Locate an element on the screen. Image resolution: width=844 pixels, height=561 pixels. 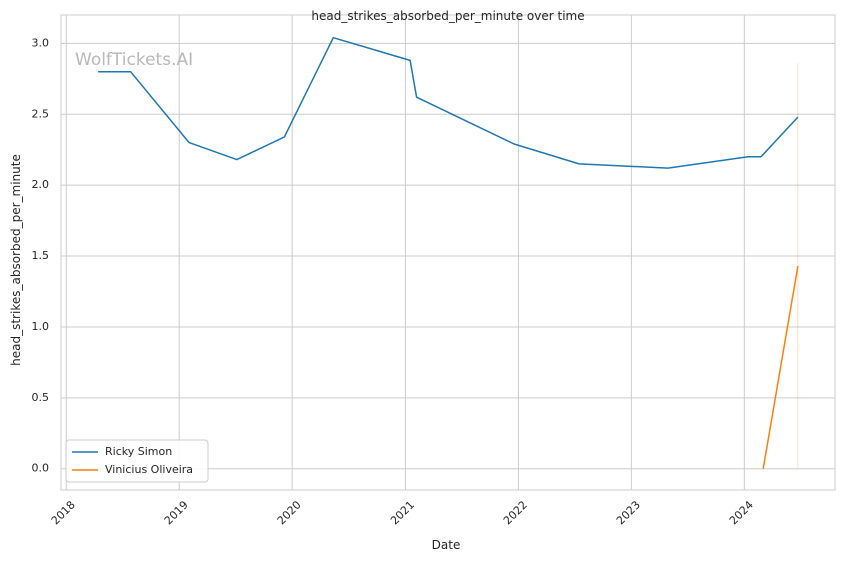
y-tick-label: 1.0 is located at coordinates (41, 326).